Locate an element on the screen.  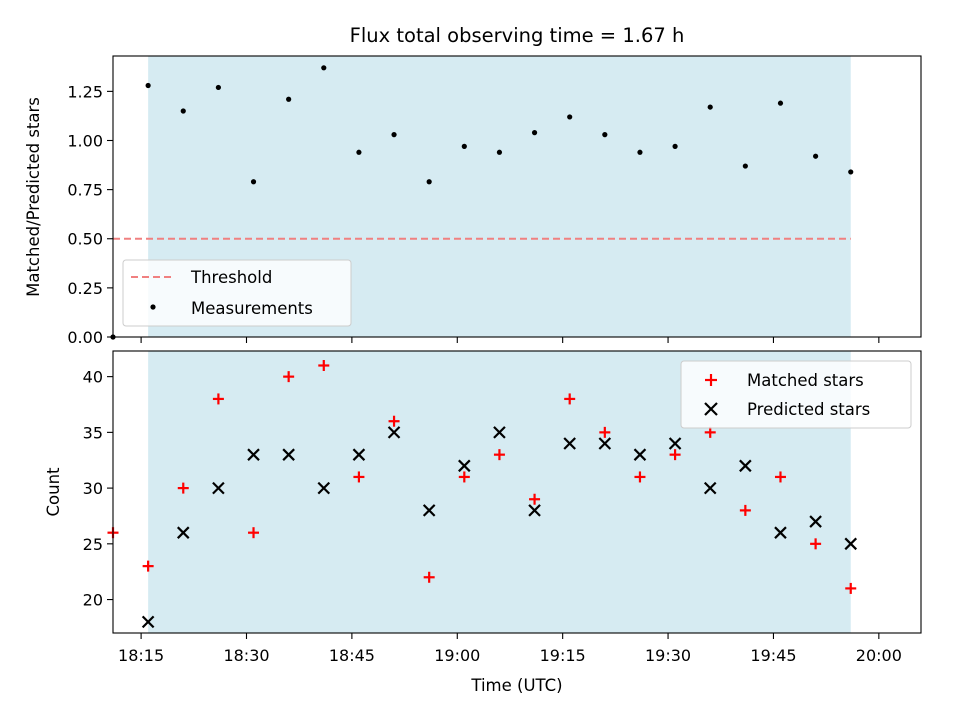
bottom-xtick-label: 19:00 is located at coordinates (457, 655).